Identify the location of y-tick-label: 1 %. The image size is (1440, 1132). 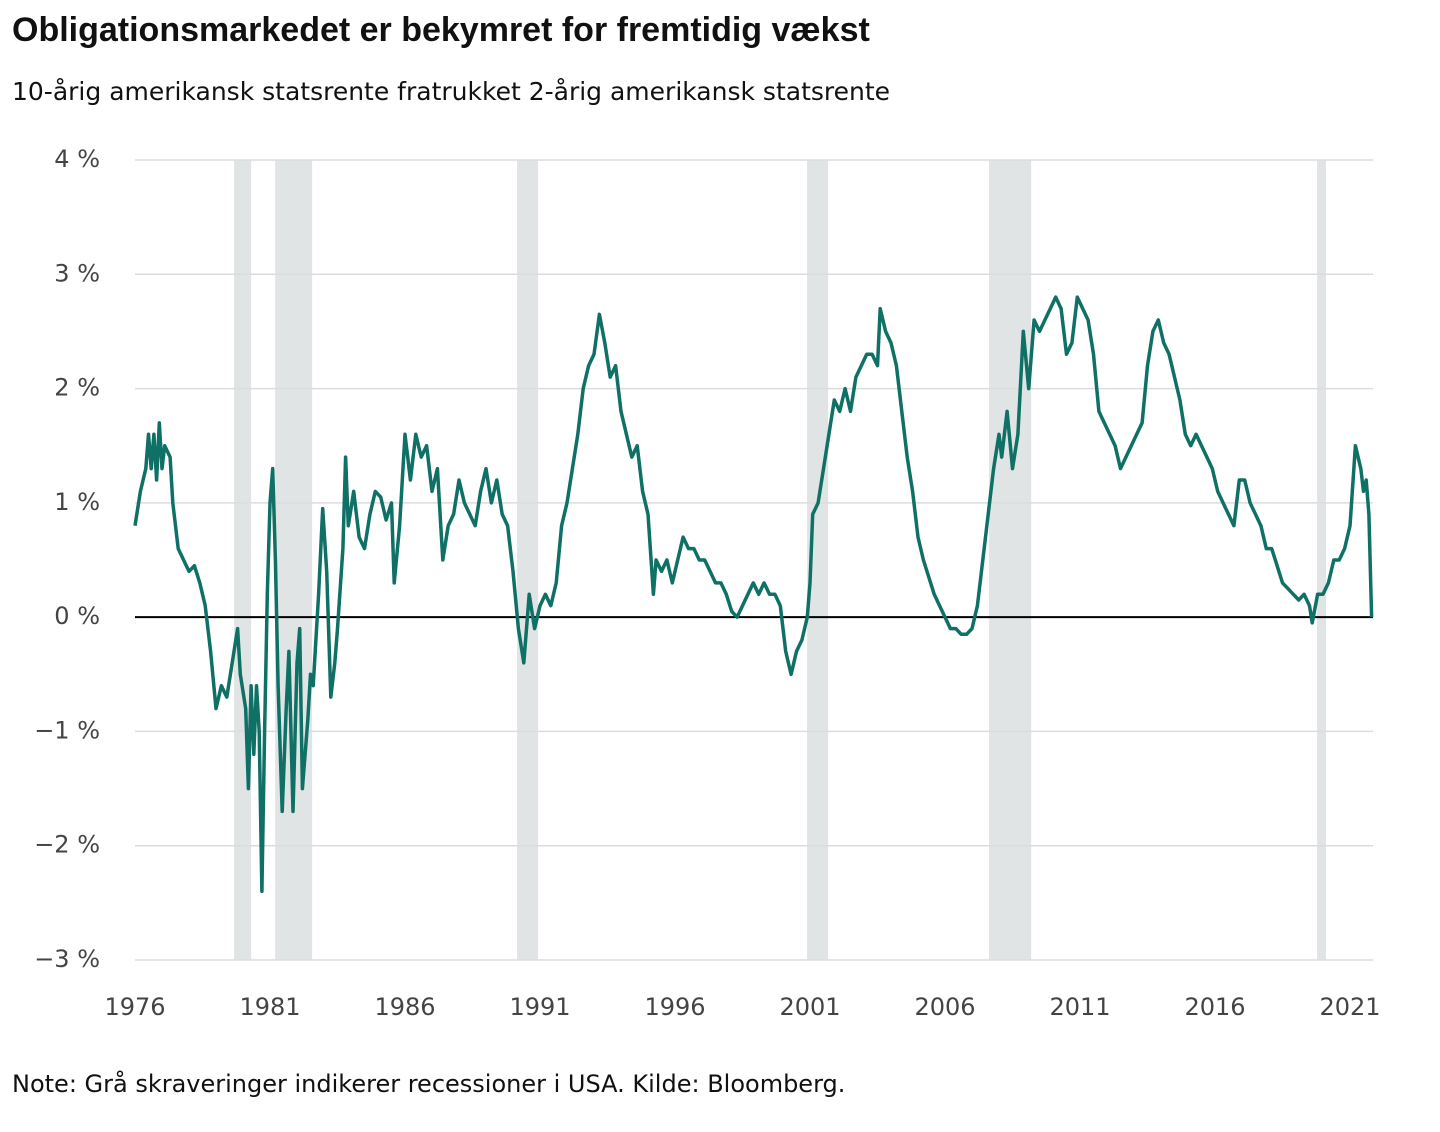
(77, 502).